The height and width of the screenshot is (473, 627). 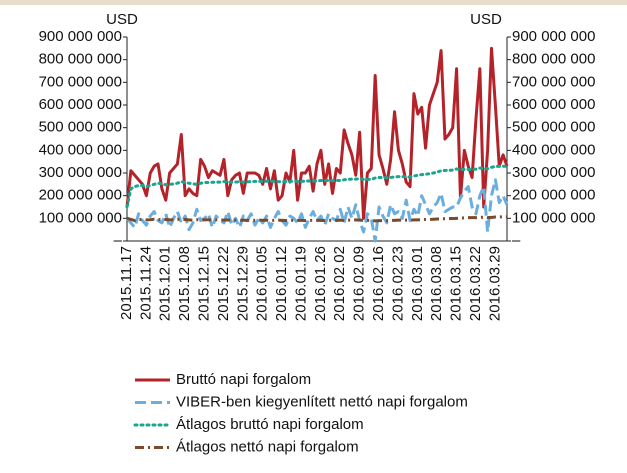 I want to click on x-tick-label: 2016.02.23, so click(x=397, y=283).